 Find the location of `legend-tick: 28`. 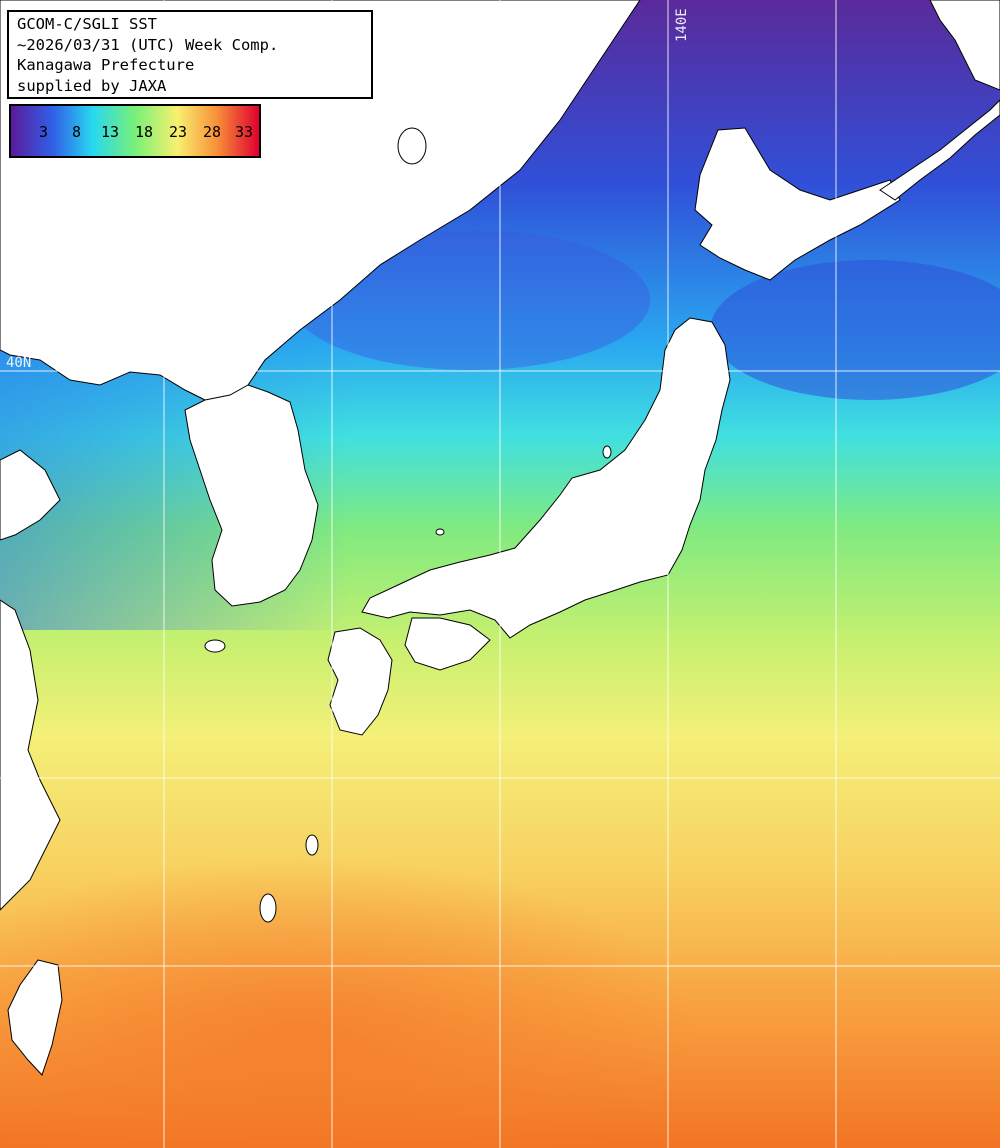

legend-tick: 28 is located at coordinates (212, 132).